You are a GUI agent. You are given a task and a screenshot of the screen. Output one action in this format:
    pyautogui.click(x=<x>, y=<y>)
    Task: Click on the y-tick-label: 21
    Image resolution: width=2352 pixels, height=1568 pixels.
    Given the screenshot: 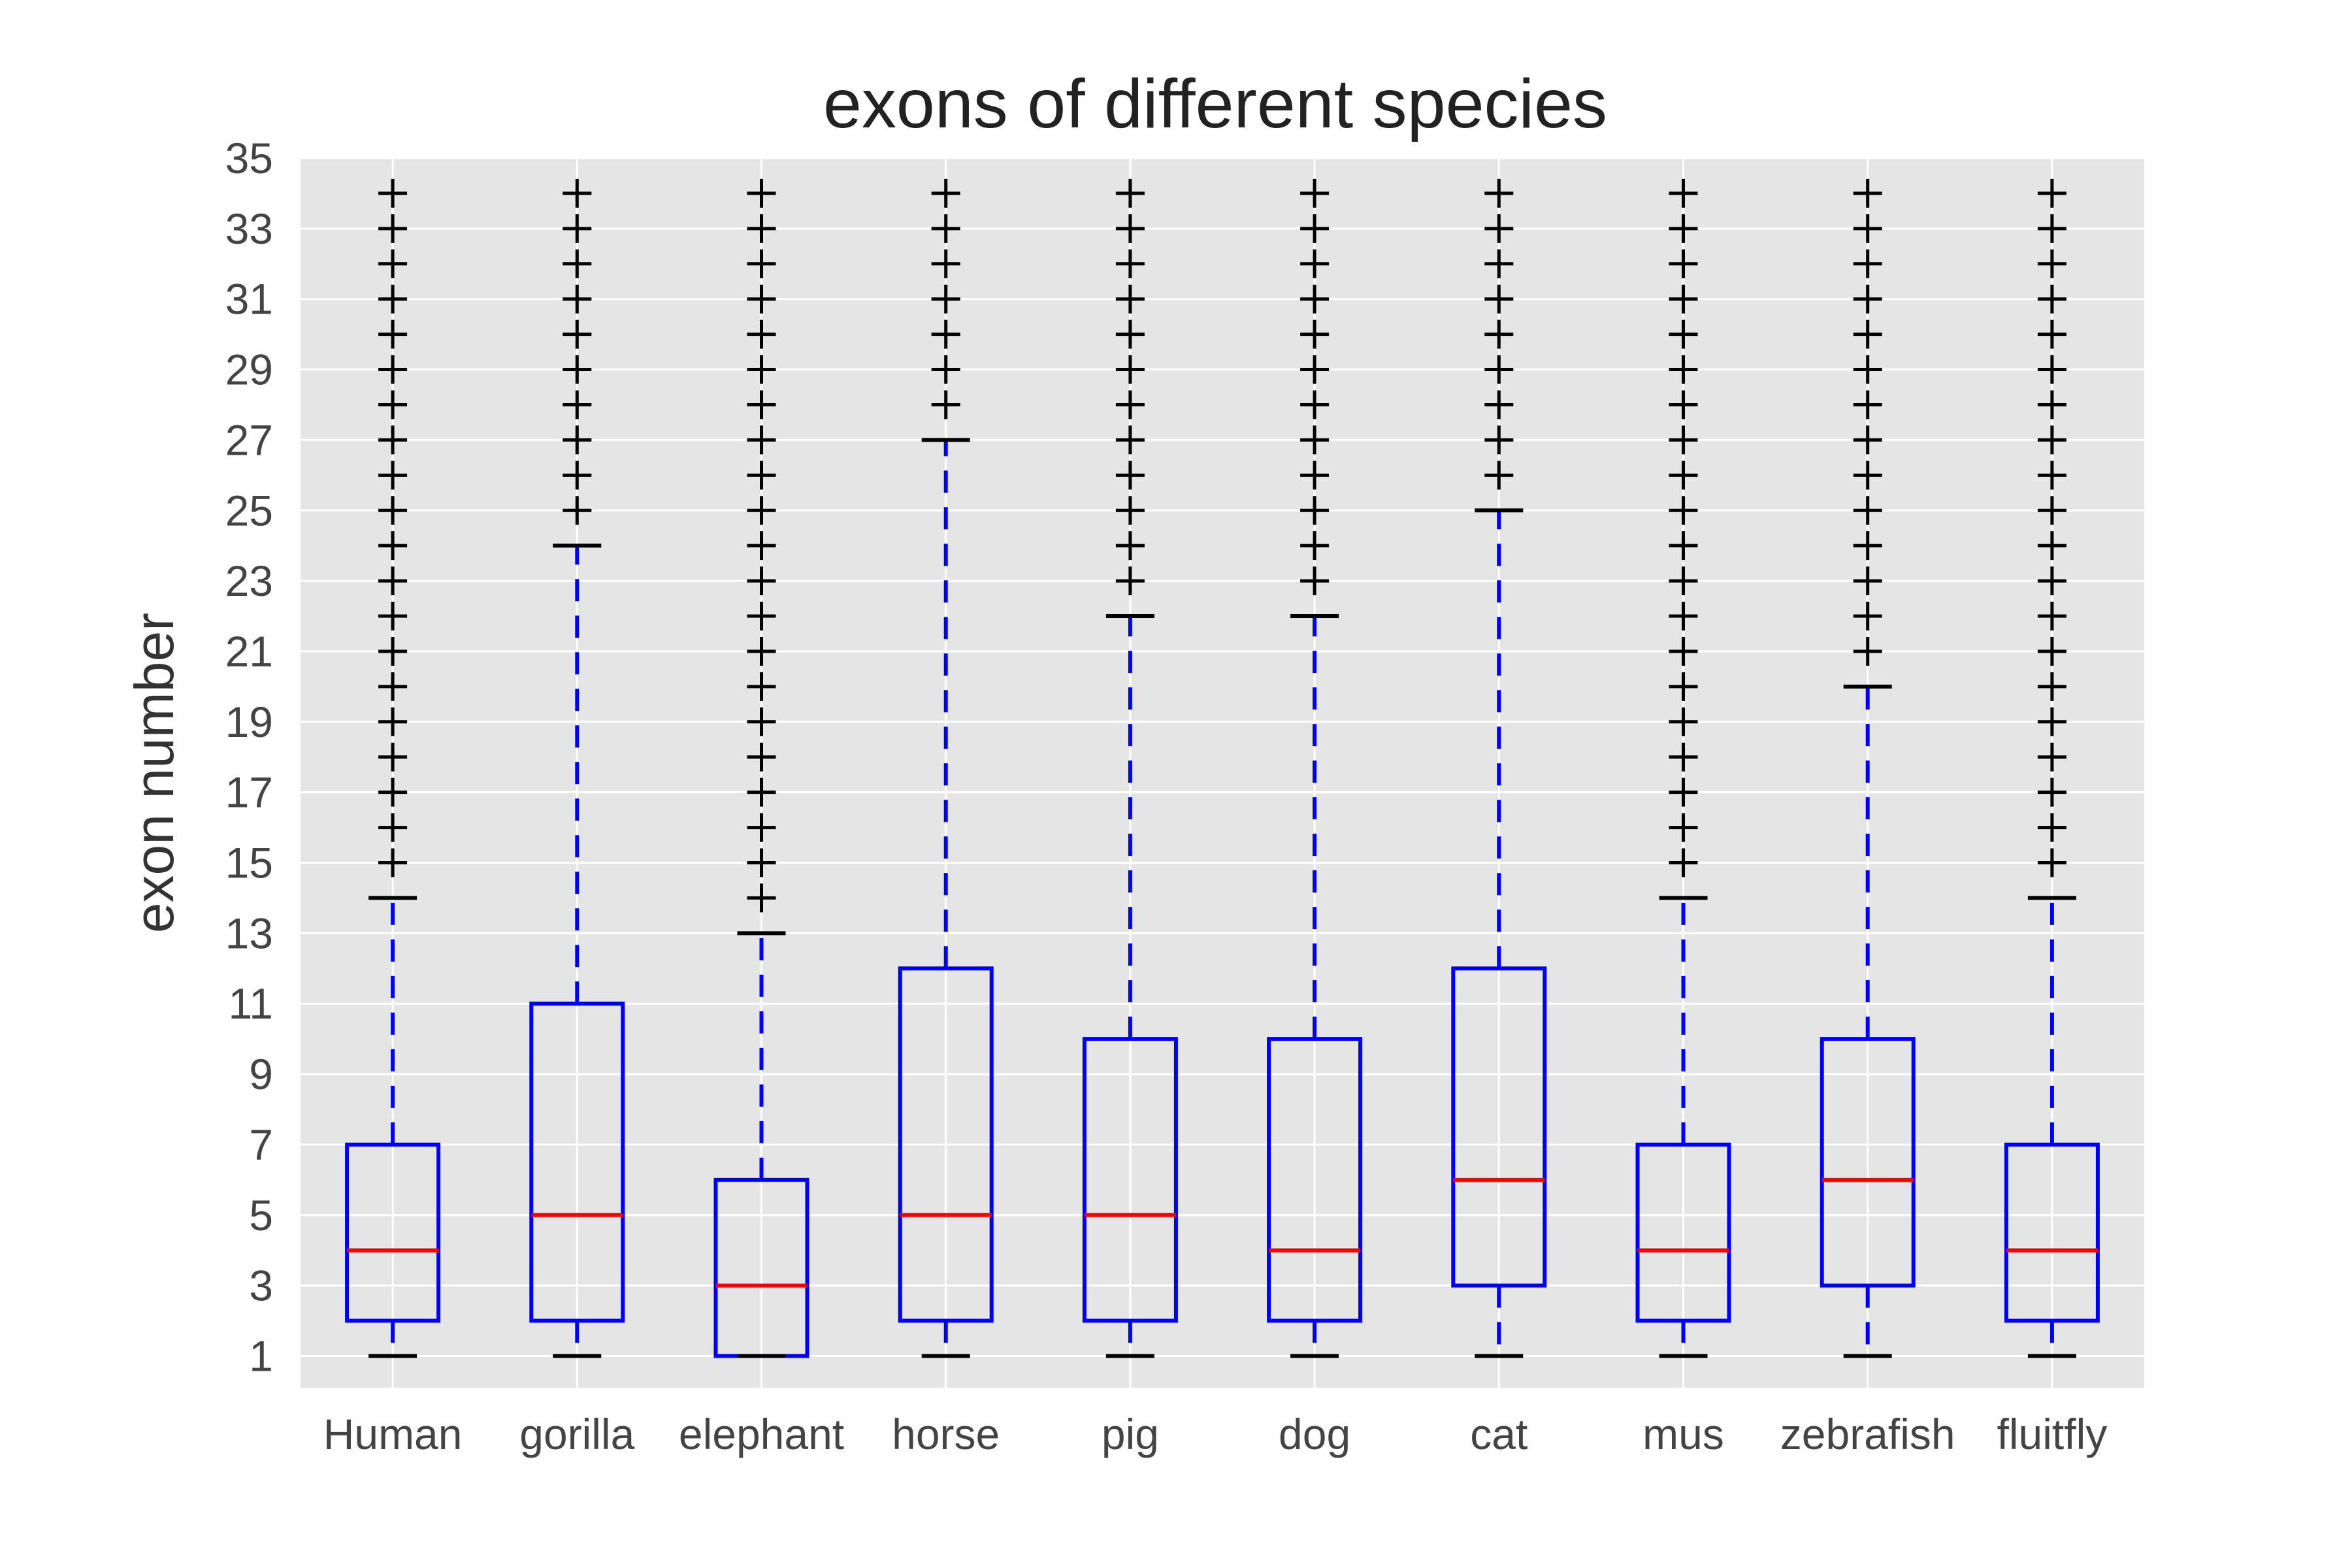 What is the action you would take?
    pyautogui.click(x=249, y=651)
    